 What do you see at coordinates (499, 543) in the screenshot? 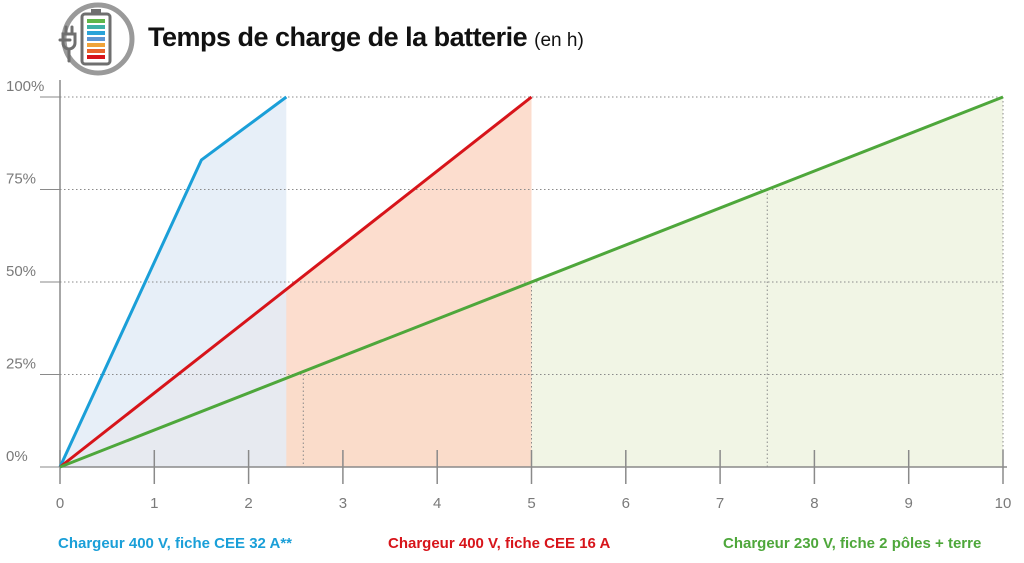
I see `legend-item-16a: Chargeur 400 V, fiche CEE 16 A` at bounding box center [499, 543].